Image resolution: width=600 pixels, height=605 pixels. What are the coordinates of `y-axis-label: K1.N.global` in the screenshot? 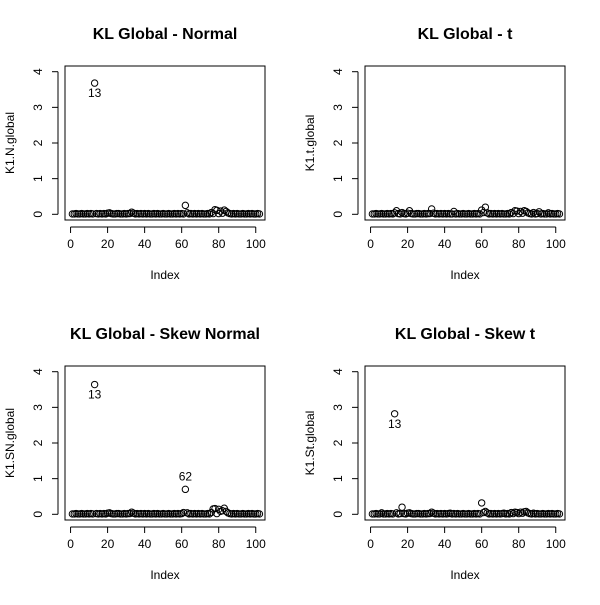 It's located at (10, 143).